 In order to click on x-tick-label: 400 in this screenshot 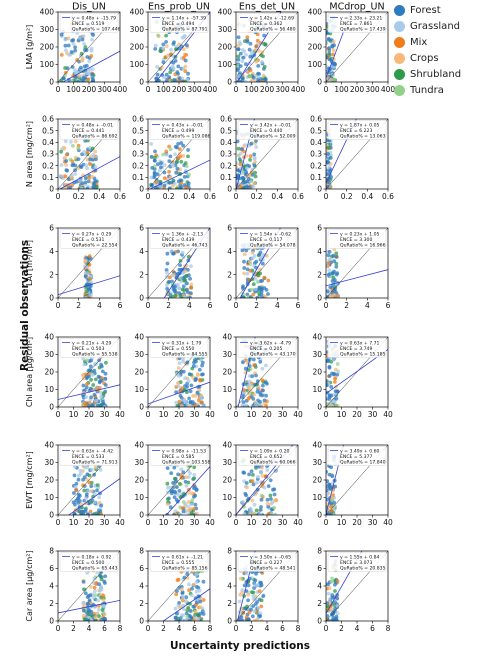, I will do `click(388, 89)`.